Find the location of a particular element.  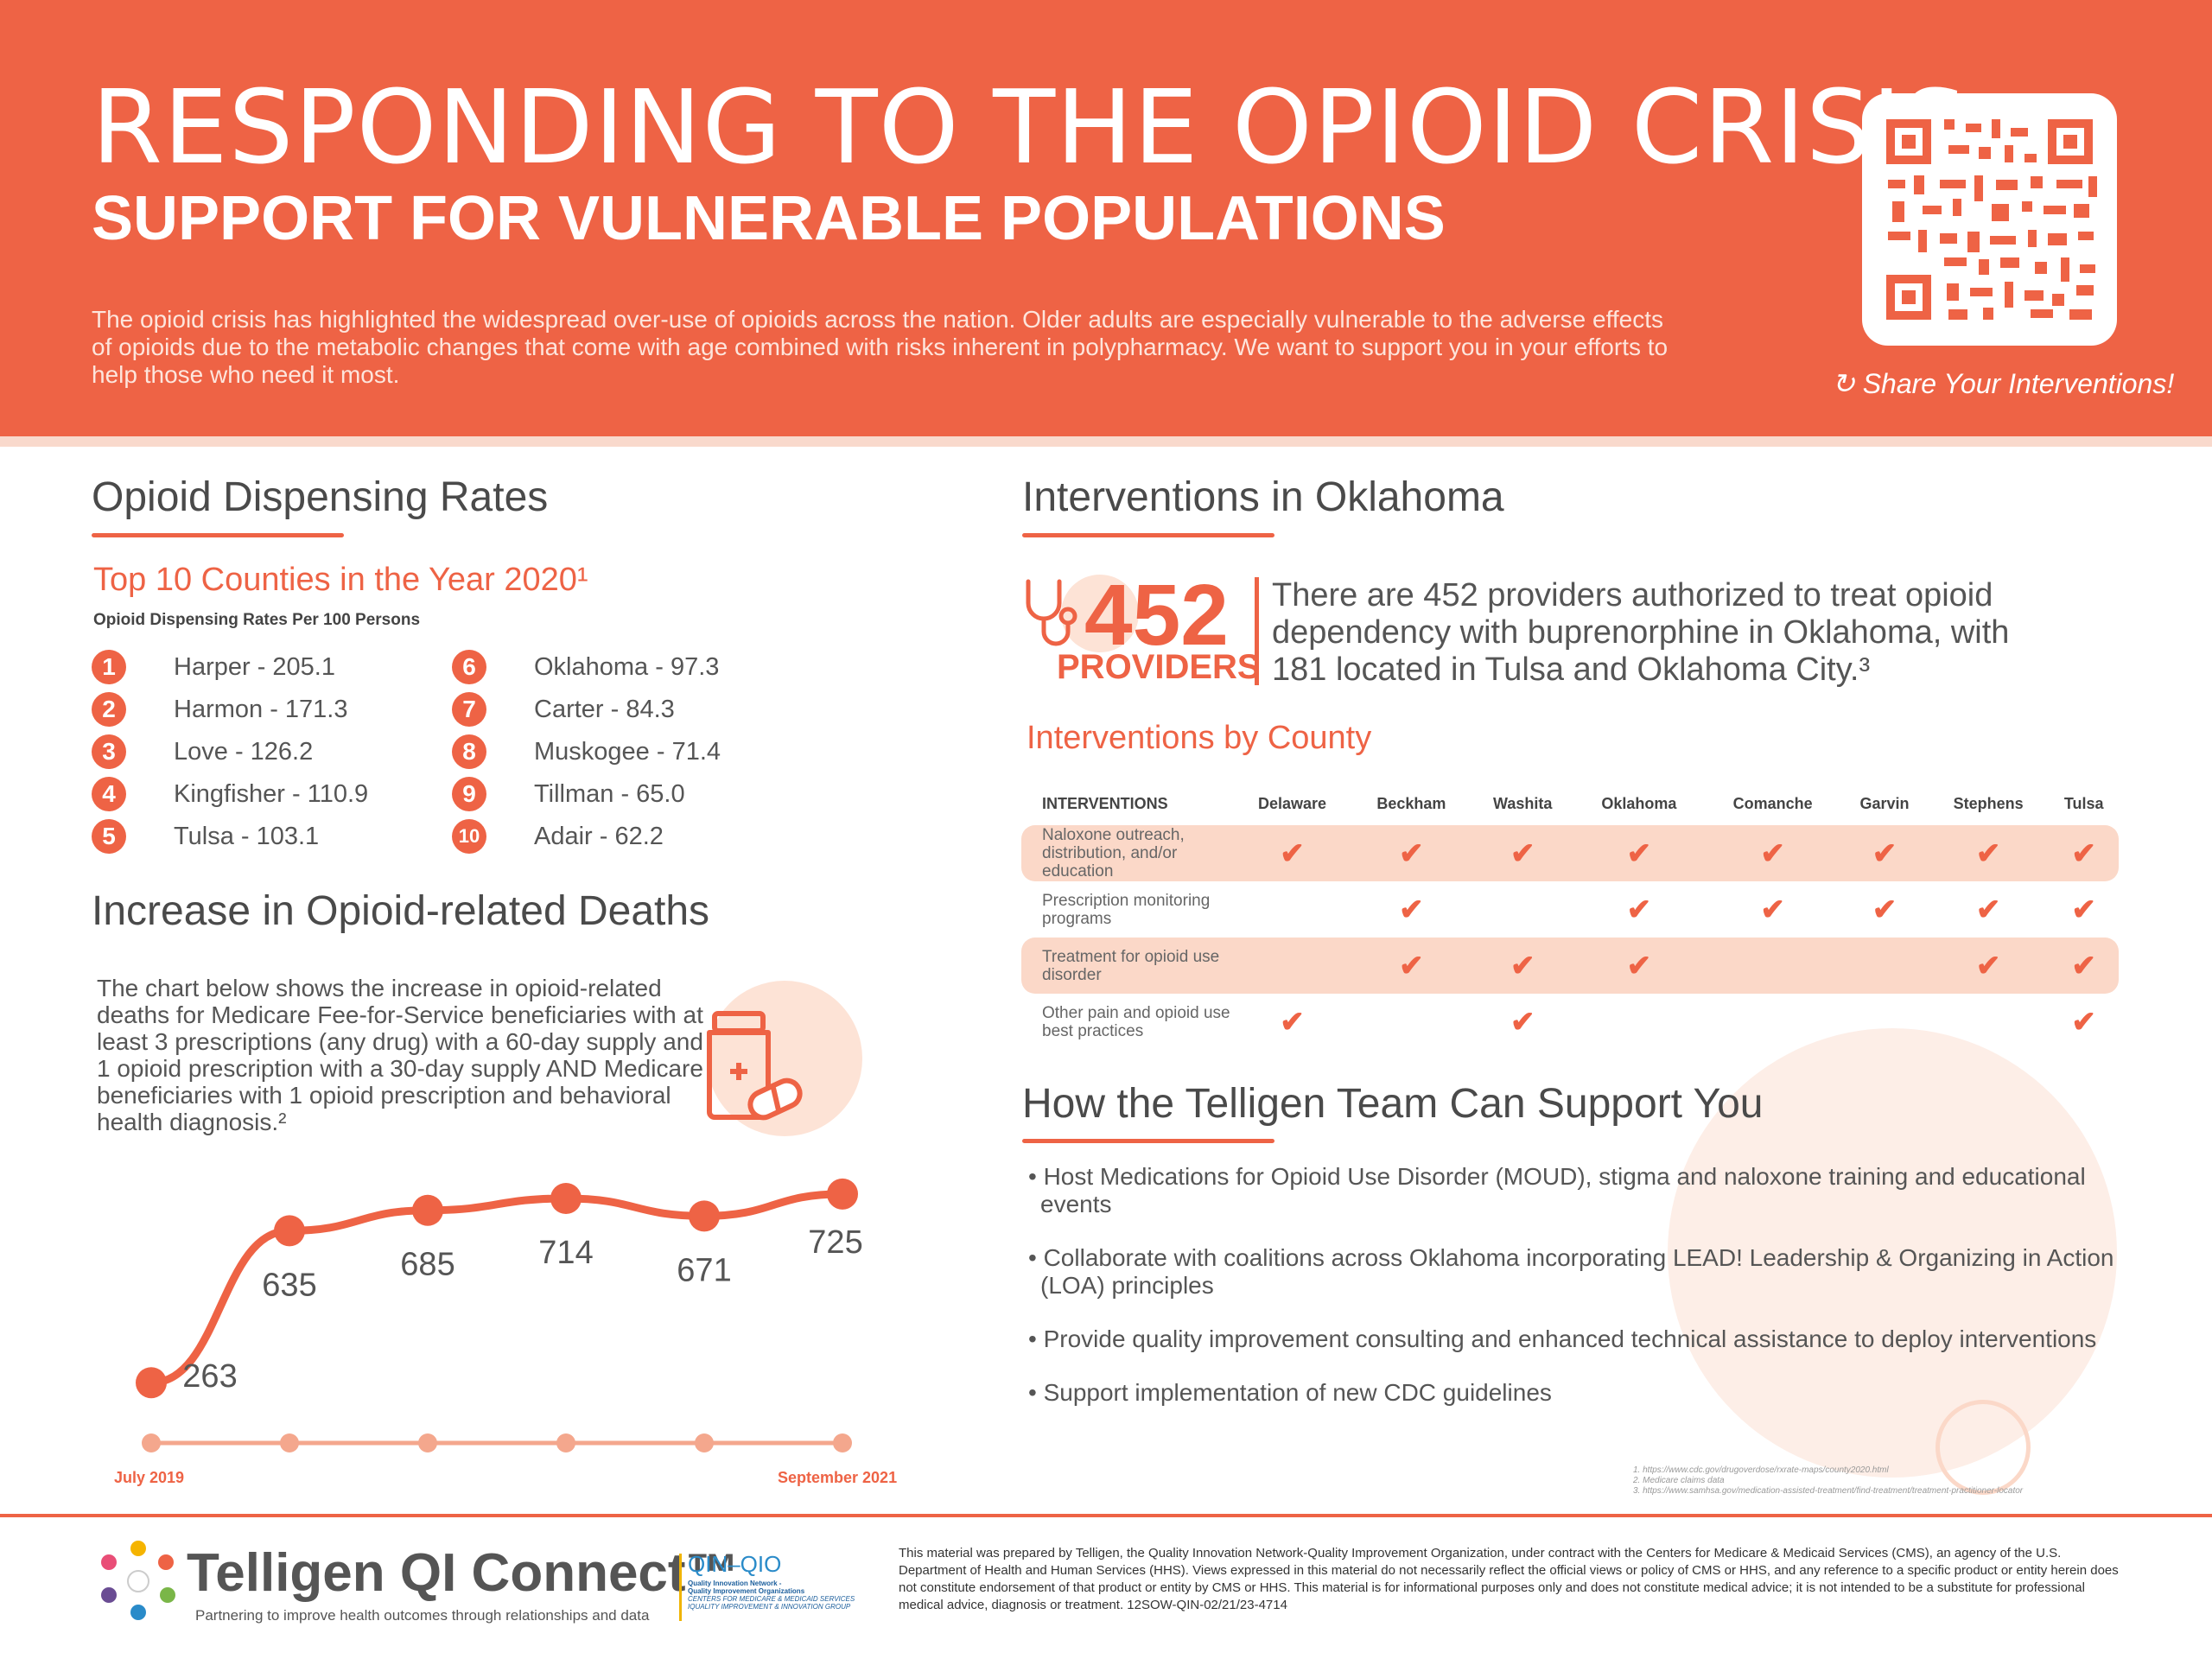

rank-badge: 3 is located at coordinates (109, 751).